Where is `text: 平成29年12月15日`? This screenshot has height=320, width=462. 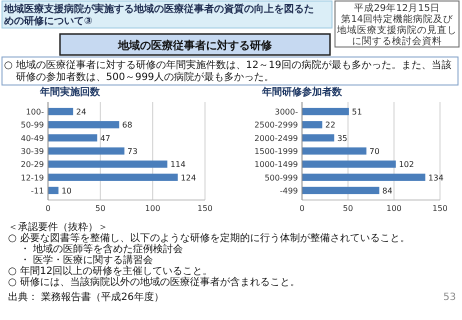
text: 平成29年12月15日 is located at coordinates (397, 8).